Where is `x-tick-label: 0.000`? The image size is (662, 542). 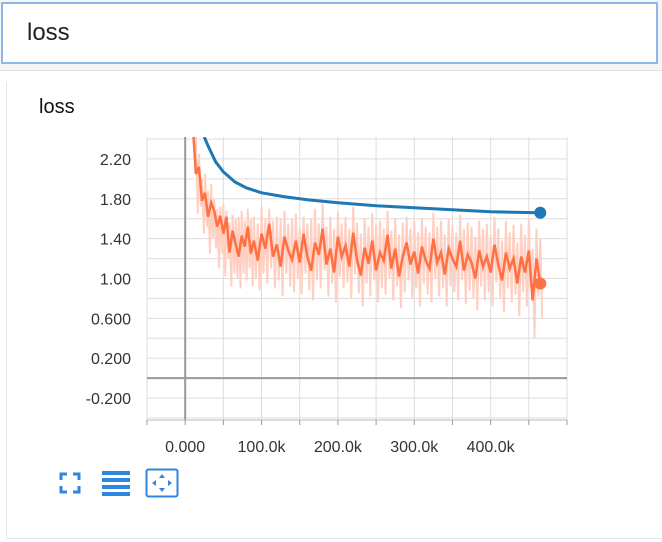
x-tick-label: 0.000 is located at coordinates (185, 445).